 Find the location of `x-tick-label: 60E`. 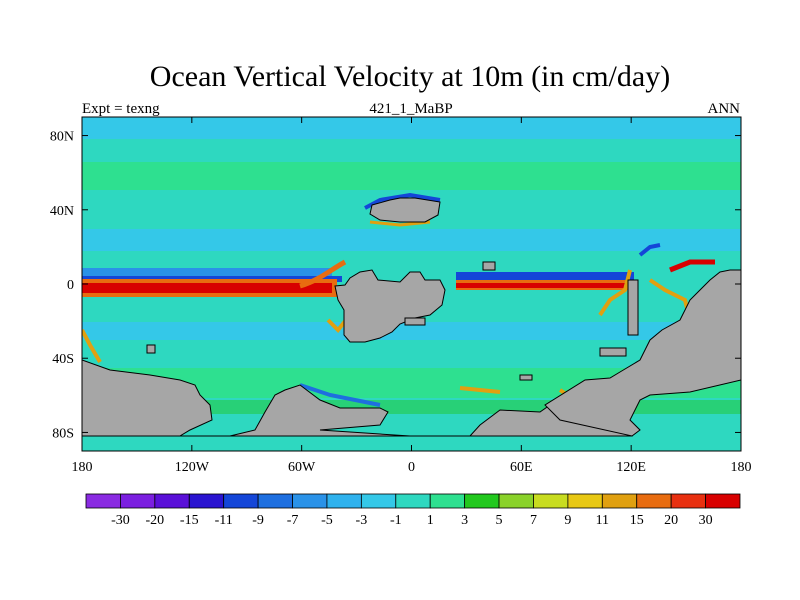

x-tick-label: 60E is located at coordinates (521, 467).